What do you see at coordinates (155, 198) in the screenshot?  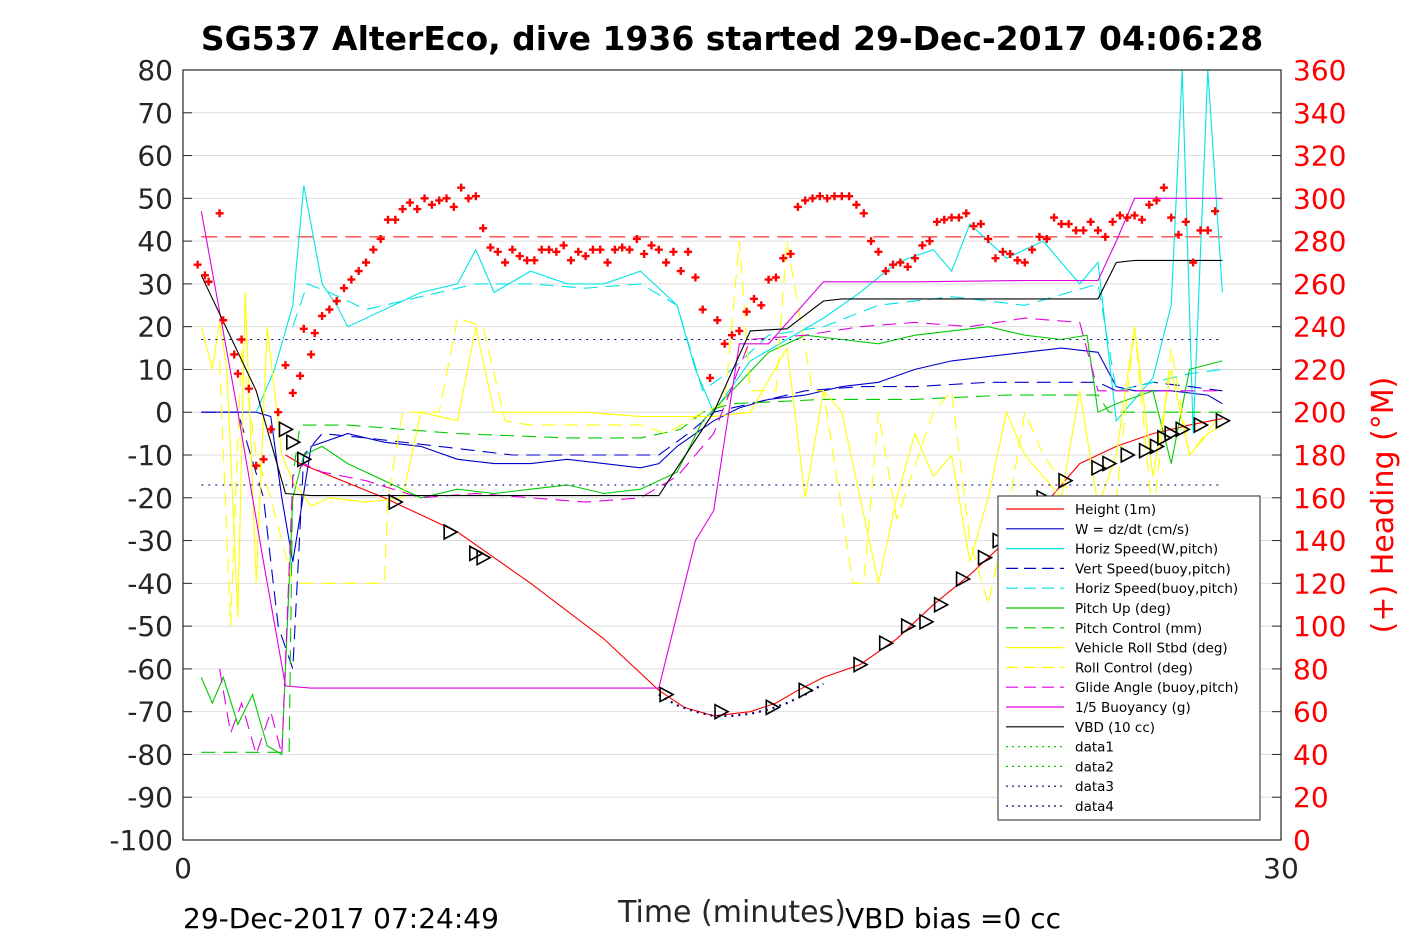 I see `y-tick-label: 50` at bounding box center [155, 198].